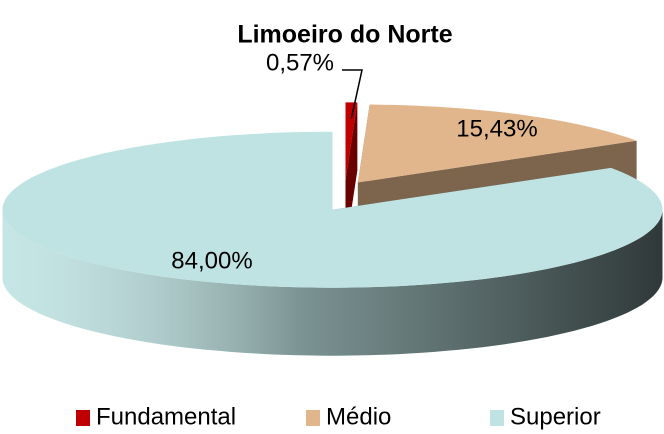 The height and width of the screenshot is (434, 664). What do you see at coordinates (166, 416) in the screenshot?
I see `legend-label: Fundamental` at bounding box center [166, 416].